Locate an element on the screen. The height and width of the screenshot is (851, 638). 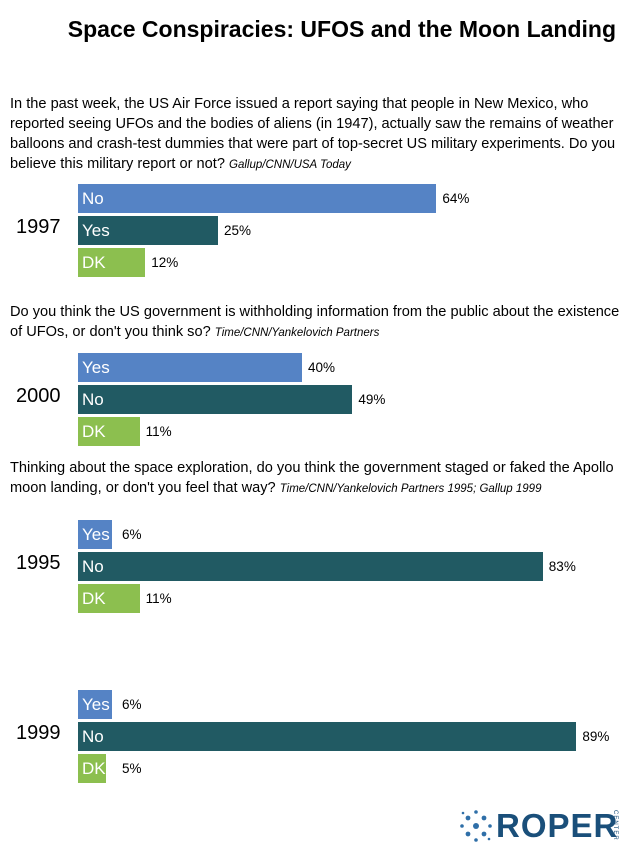
bar-1995-yes: Yes is located at coordinates (95, 534).